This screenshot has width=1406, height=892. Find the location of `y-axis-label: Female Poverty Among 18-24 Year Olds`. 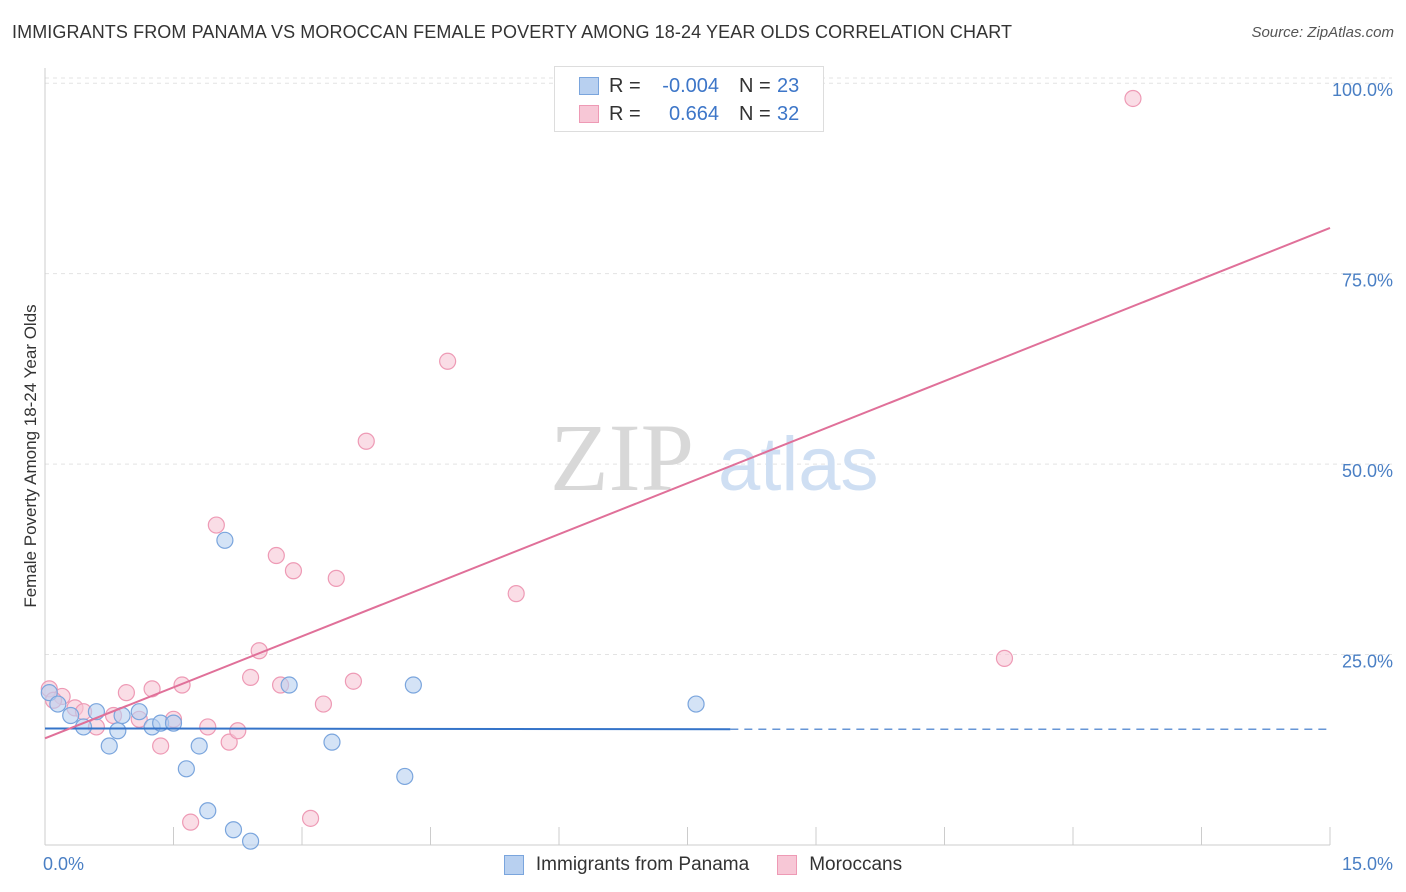

y-axis-label: Female Poverty Among 18-24 Year Olds is located at coordinates (30, 455).